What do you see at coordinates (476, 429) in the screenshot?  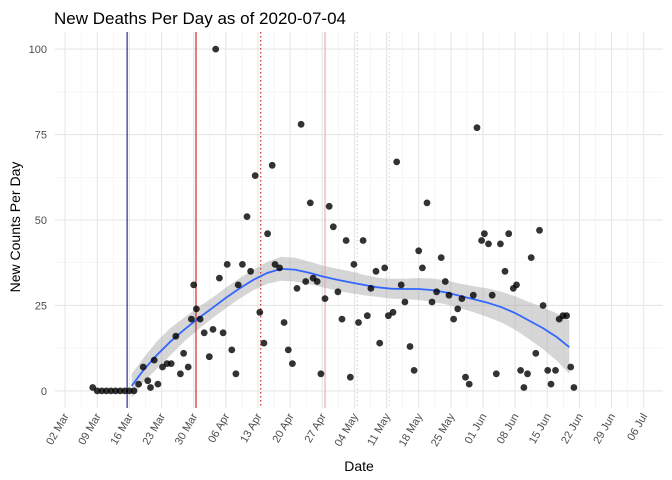 I see `x-tick-label: 01 Jun` at bounding box center [476, 429].